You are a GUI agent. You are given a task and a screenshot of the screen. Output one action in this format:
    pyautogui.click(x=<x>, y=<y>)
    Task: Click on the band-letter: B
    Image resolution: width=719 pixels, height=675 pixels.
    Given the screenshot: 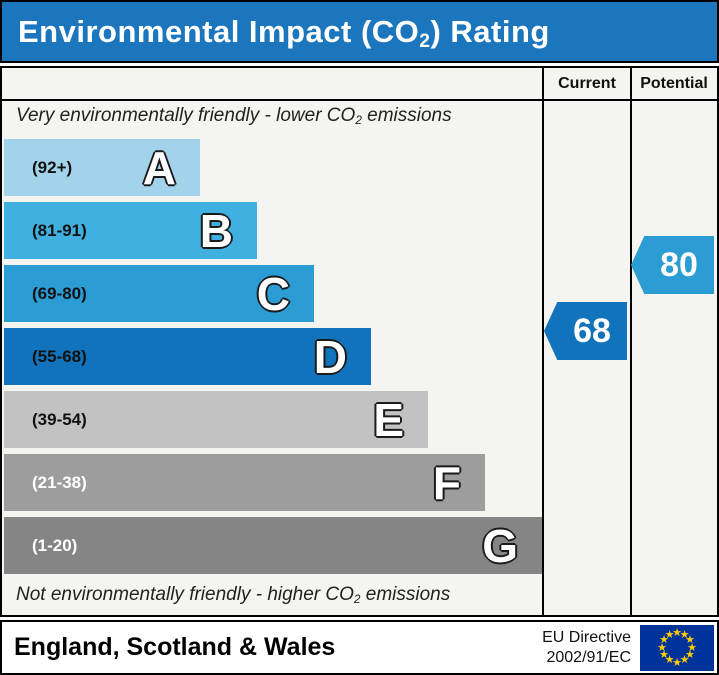 What is the action you would take?
    pyautogui.click(x=216, y=230)
    